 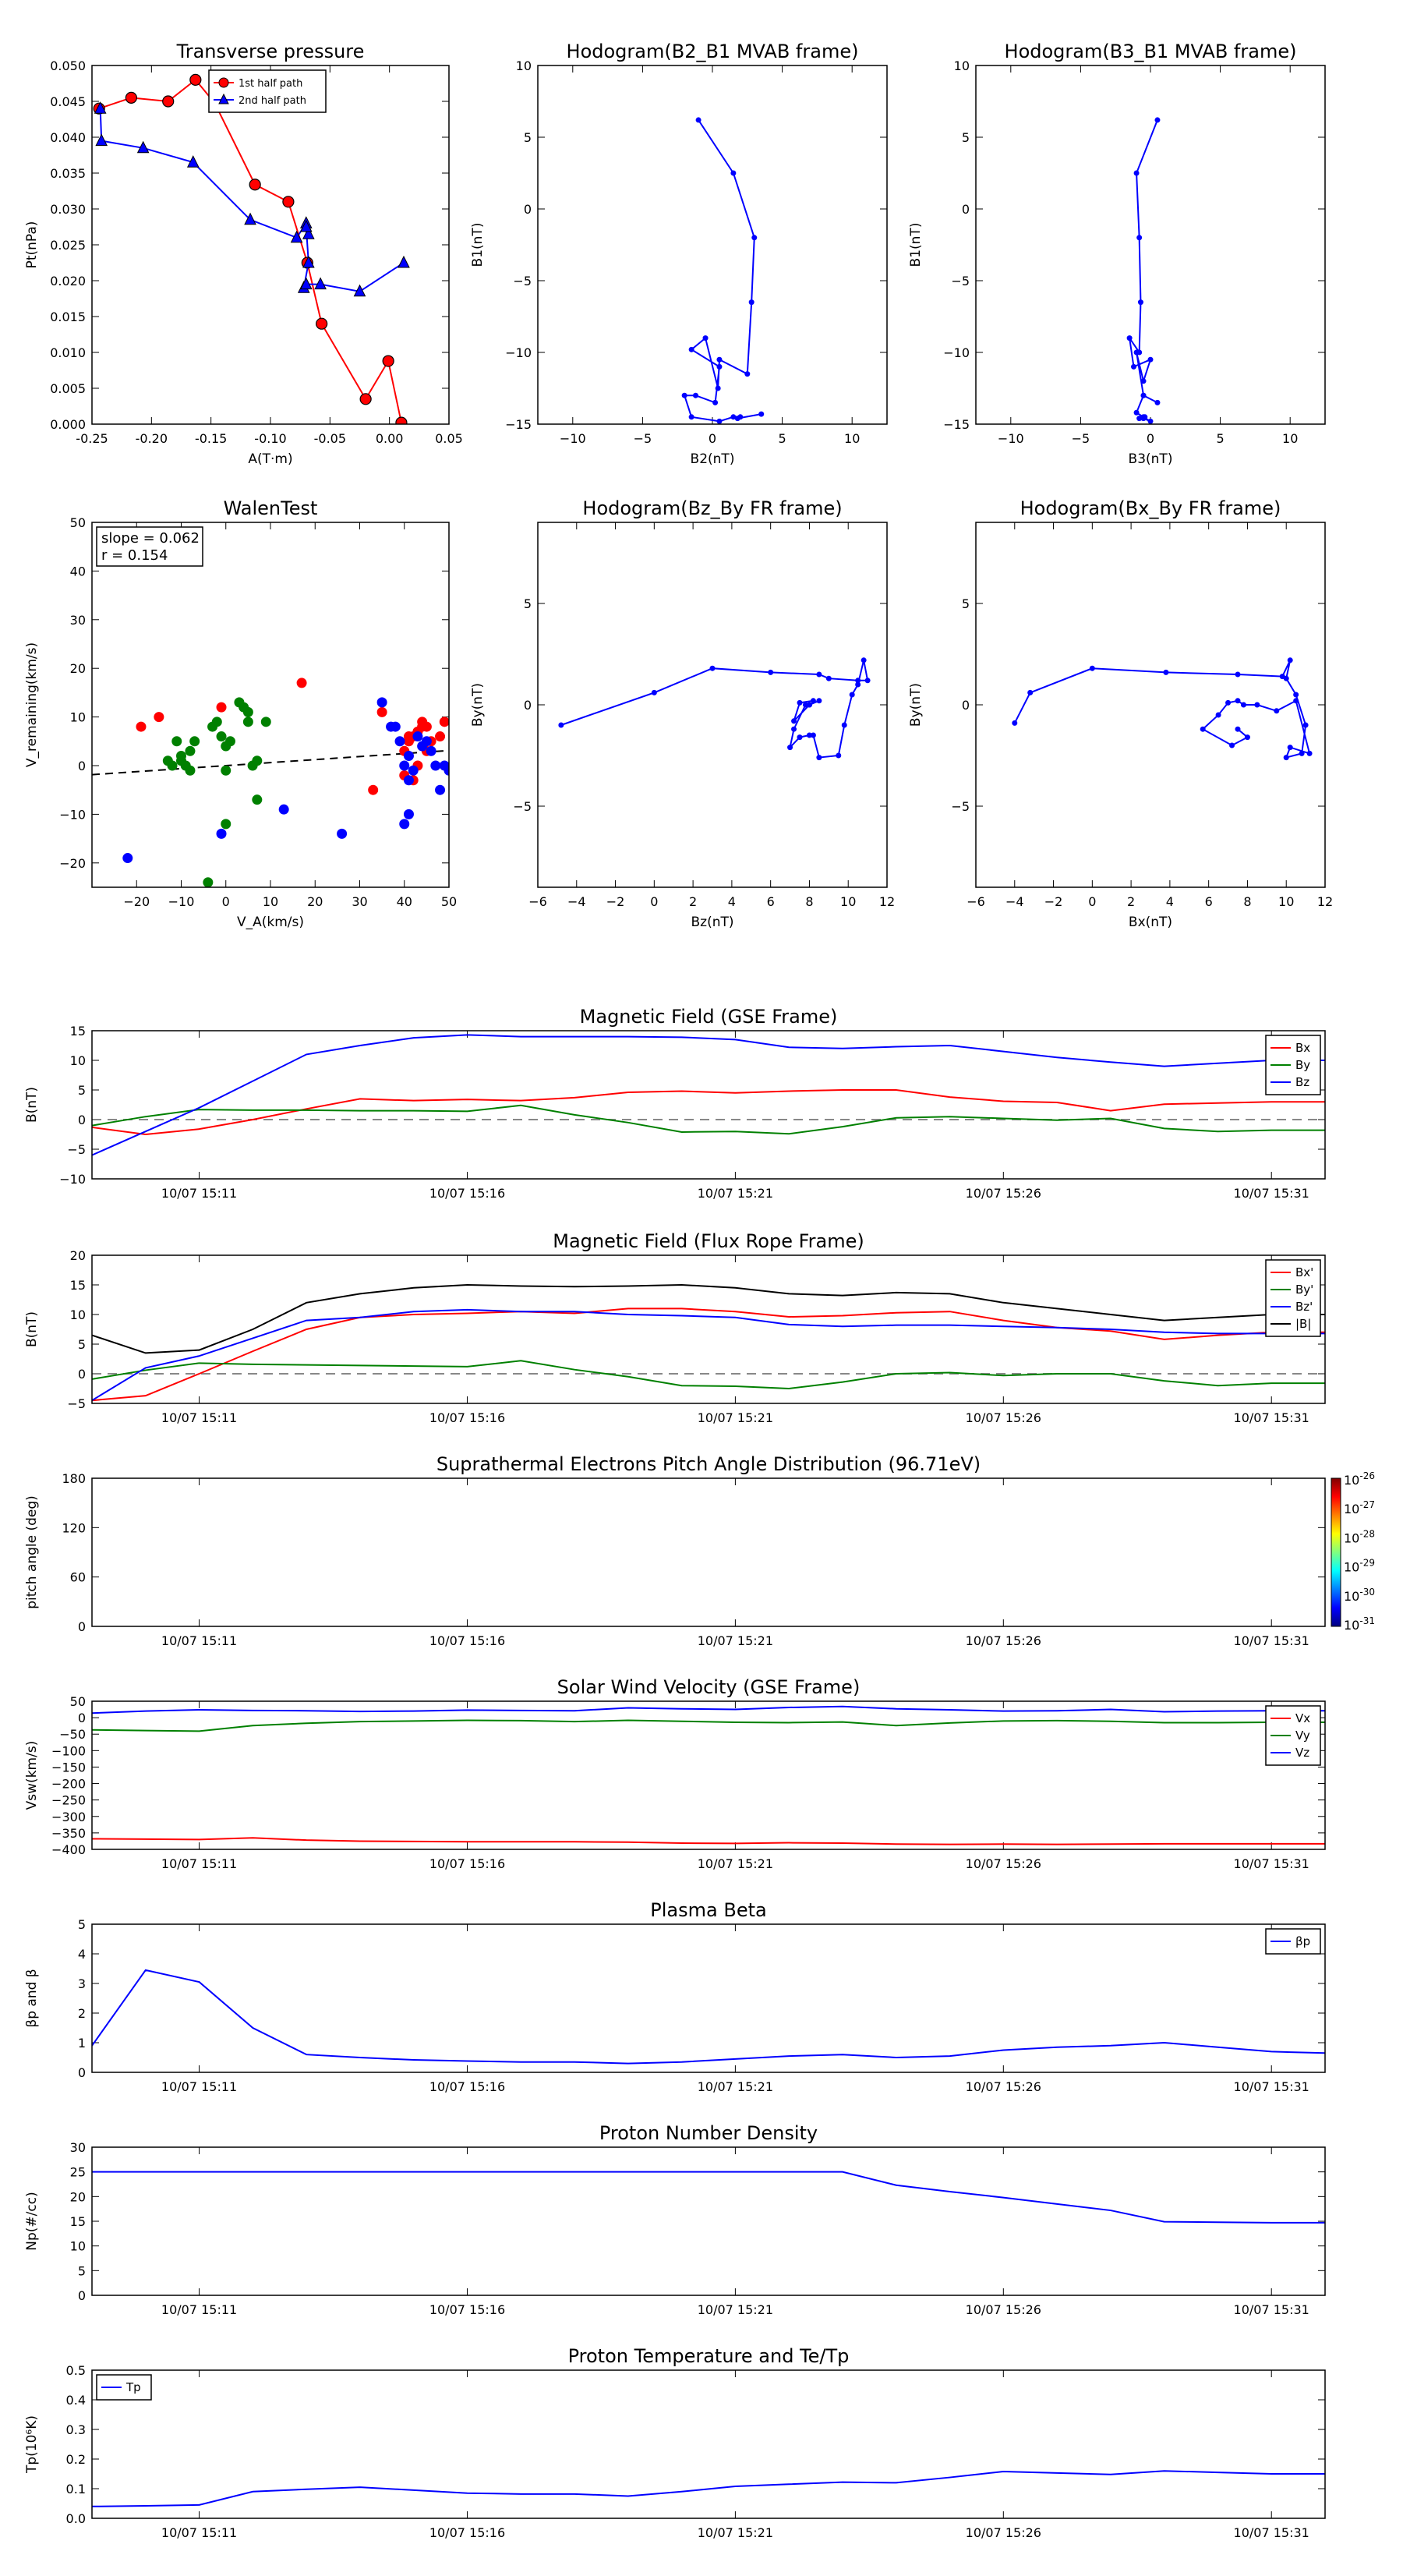 What do you see at coordinates (573, 438) in the screenshot?
I see `x-tick-label: −10` at bounding box center [573, 438].